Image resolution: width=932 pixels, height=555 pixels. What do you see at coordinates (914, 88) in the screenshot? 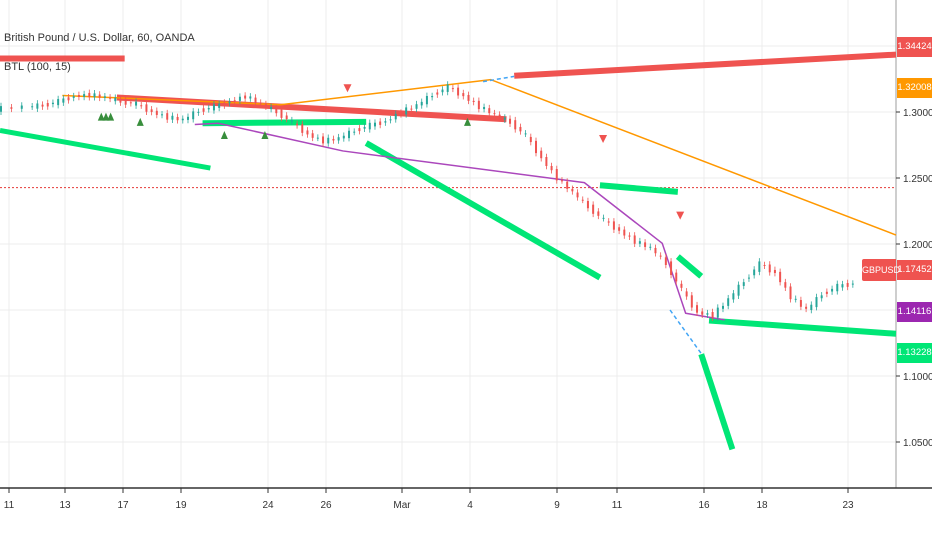
I see `price-tag-orange: 1.32008` at bounding box center [914, 88].